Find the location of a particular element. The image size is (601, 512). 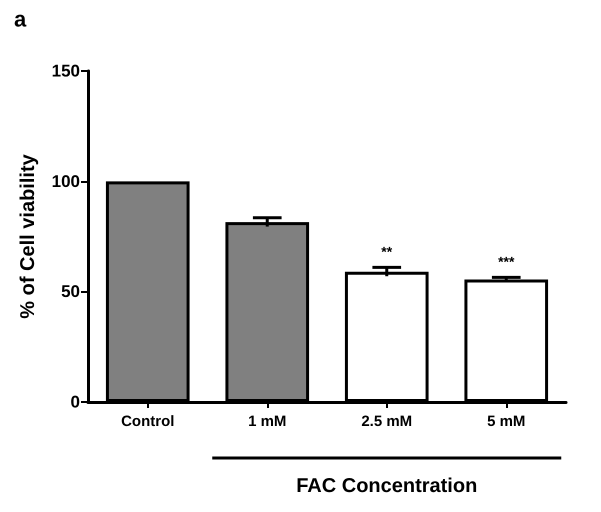

x-axis-title: FAC Concentration is located at coordinates (387, 486).